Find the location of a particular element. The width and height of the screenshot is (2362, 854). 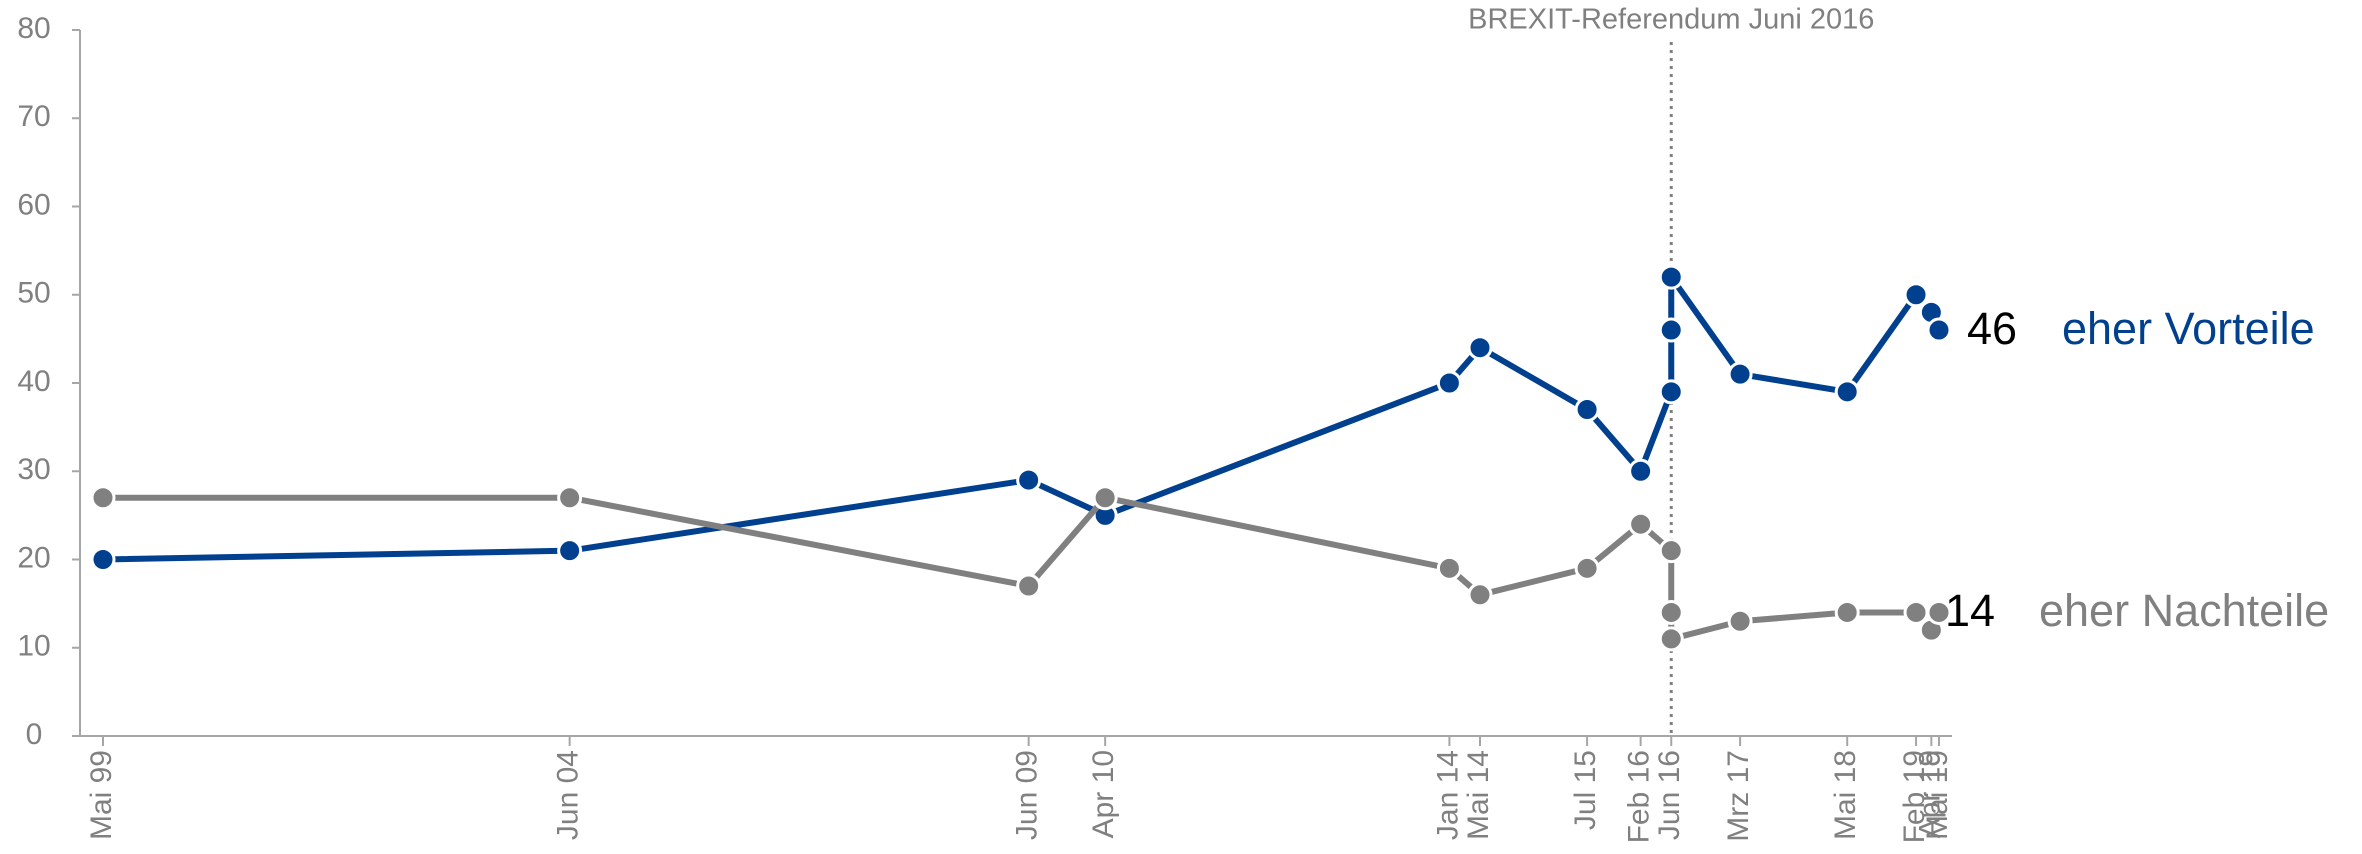

x-tick-label: Apr 19 is located at coordinates (1929, 794).